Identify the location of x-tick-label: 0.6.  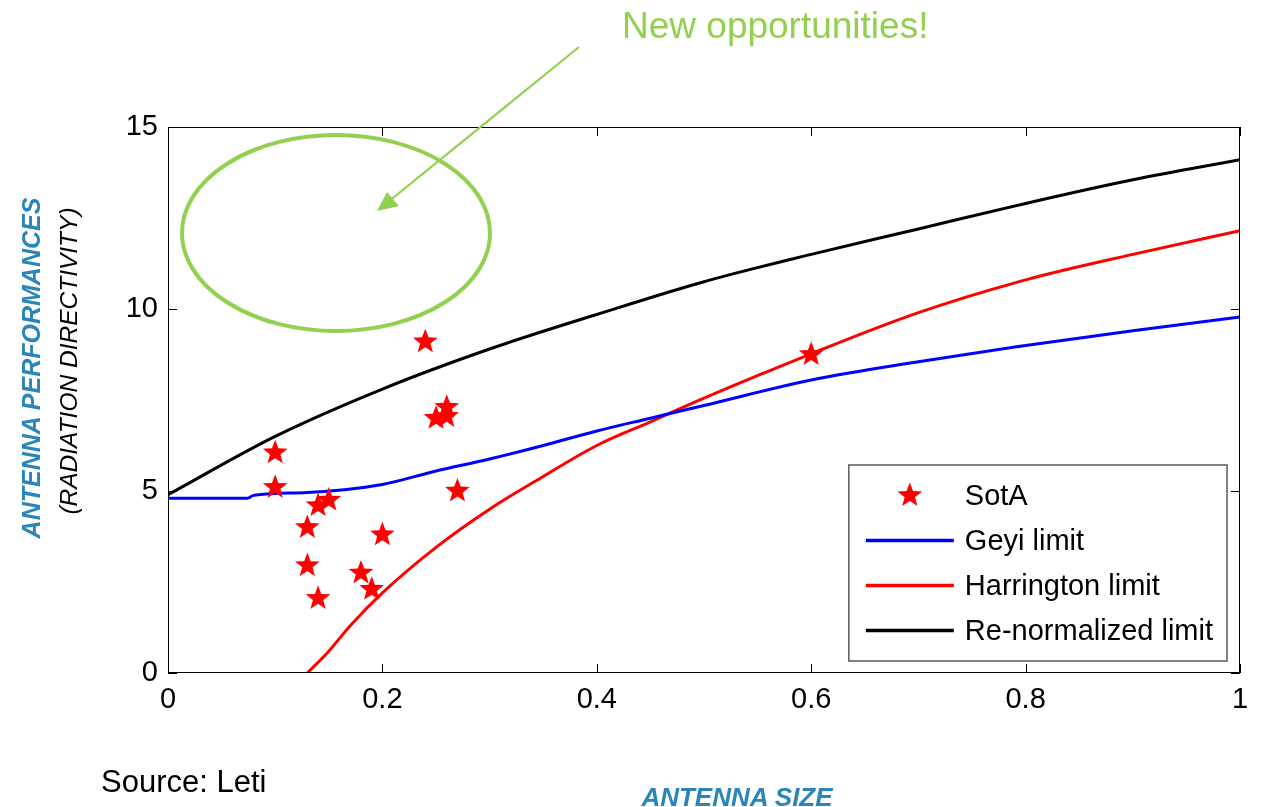
(811, 698).